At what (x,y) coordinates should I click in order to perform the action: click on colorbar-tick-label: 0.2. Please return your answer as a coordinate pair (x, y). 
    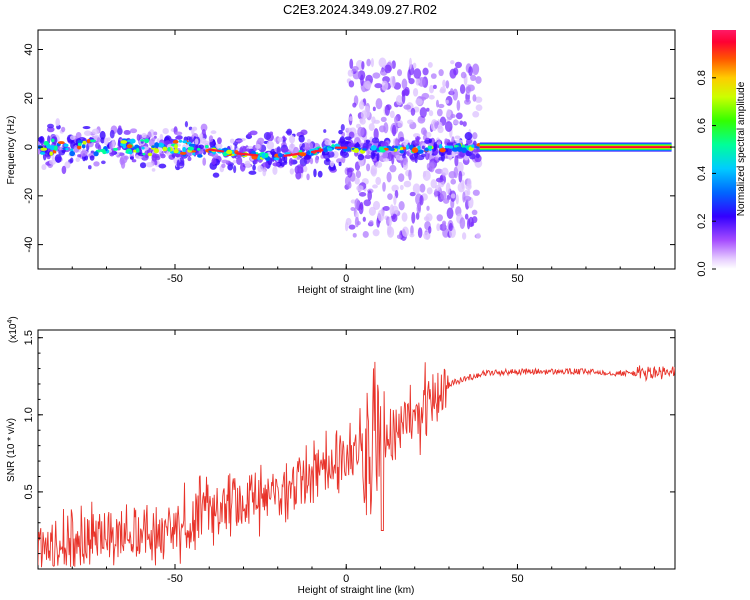
    Looking at the image, I should click on (702, 221).